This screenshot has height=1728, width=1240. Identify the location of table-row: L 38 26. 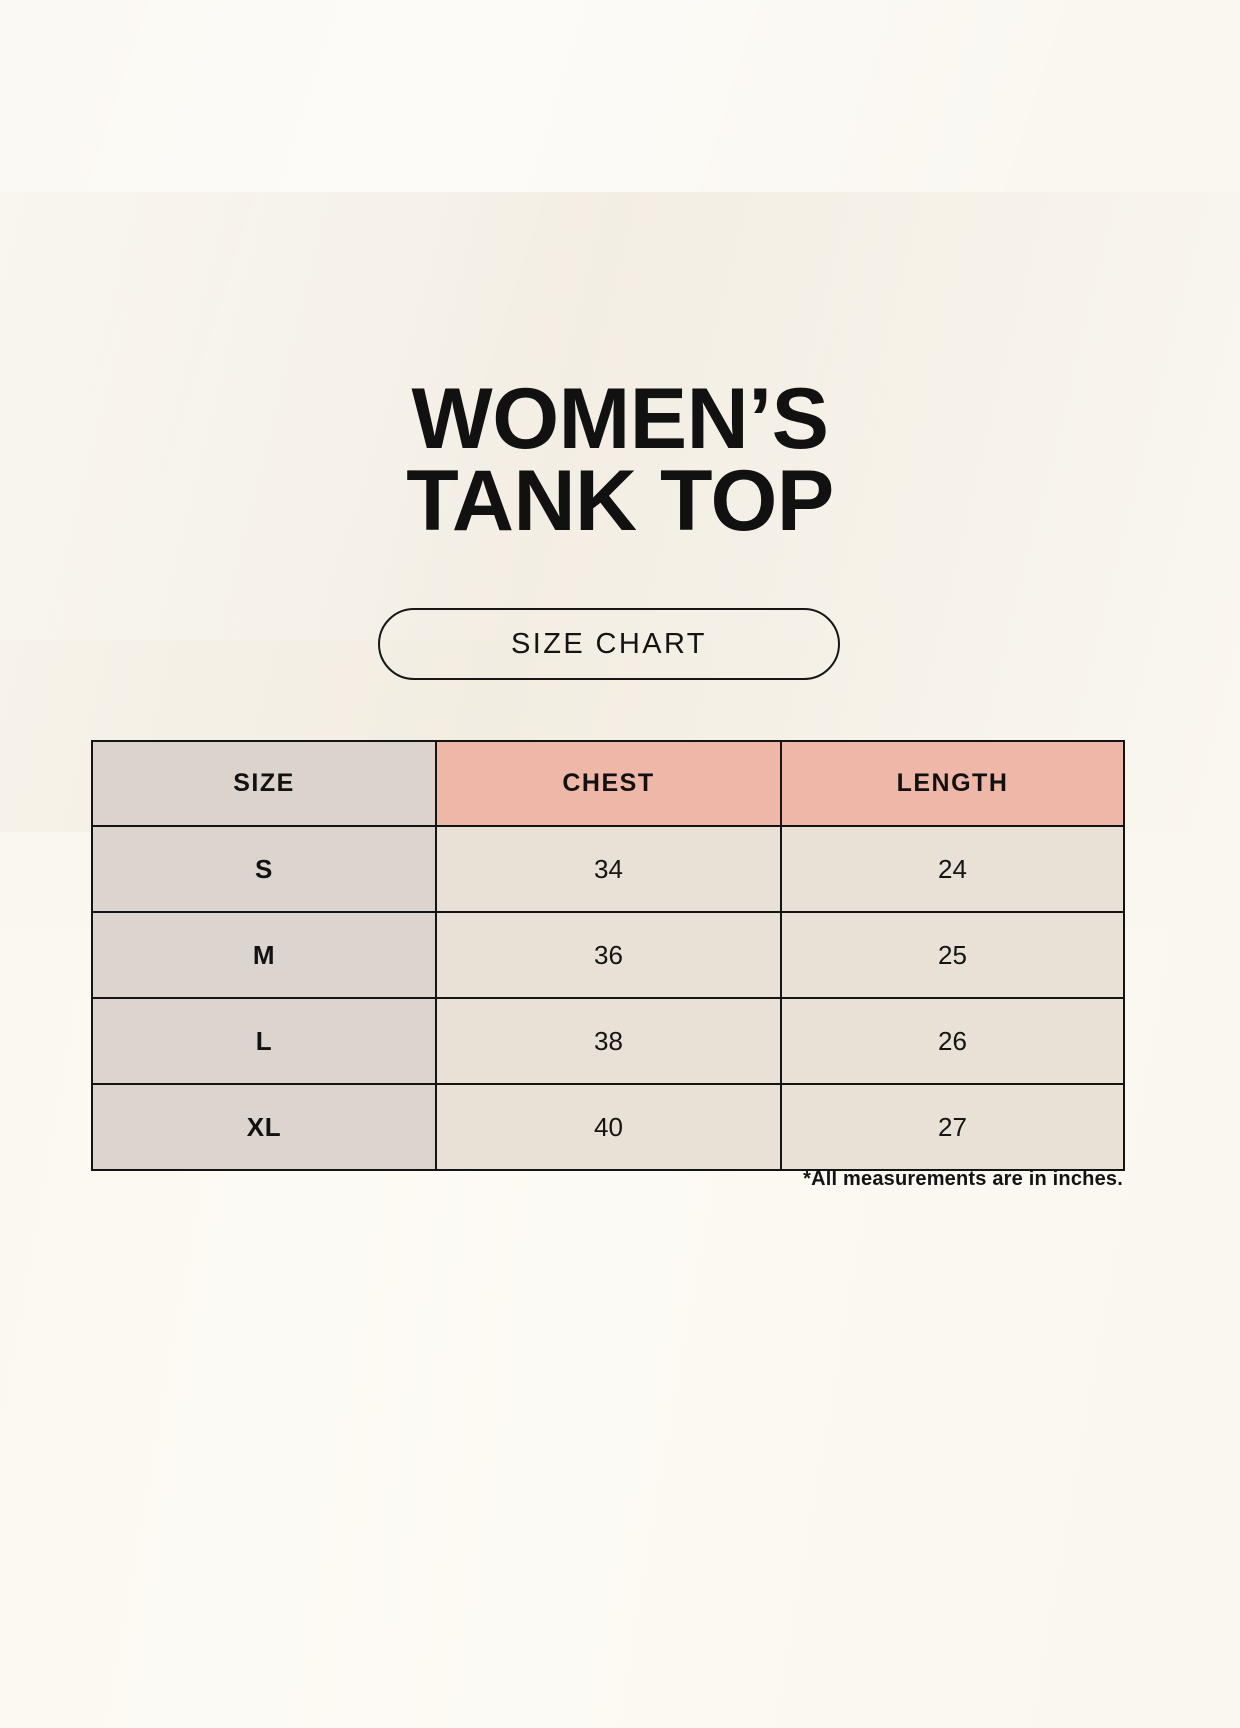
(608, 1041).